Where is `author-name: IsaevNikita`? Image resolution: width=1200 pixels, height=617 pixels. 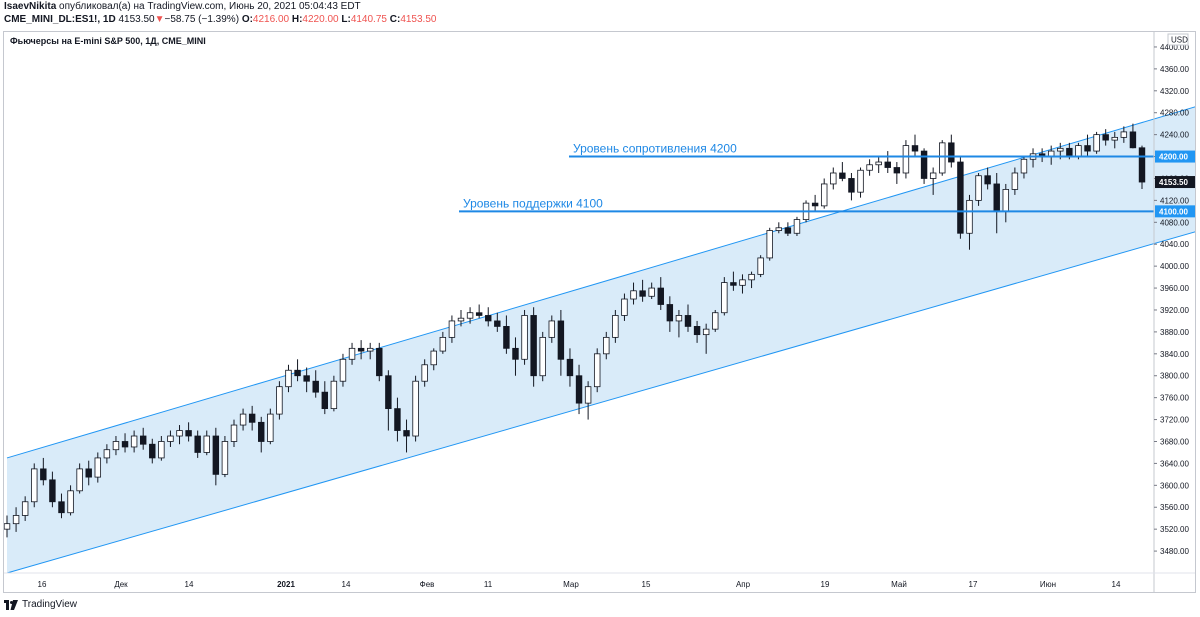 author-name: IsaevNikita is located at coordinates (30, 6).